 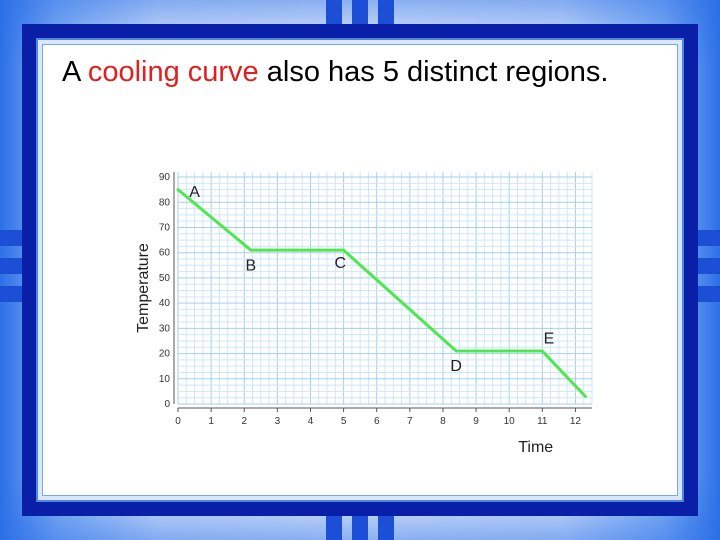 What do you see at coordinates (576, 421) in the screenshot?
I see `x-tick-label: 12` at bounding box center [576, 421].